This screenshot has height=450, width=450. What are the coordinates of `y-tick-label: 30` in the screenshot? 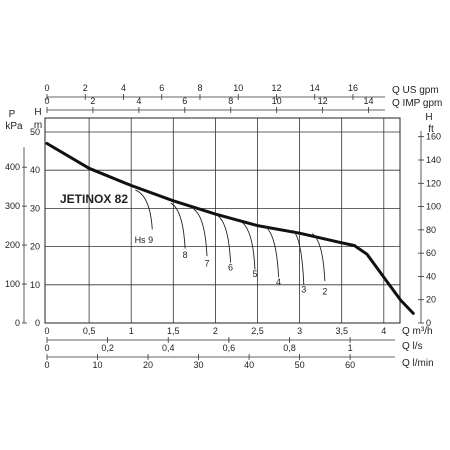 It's located at (35, 208).